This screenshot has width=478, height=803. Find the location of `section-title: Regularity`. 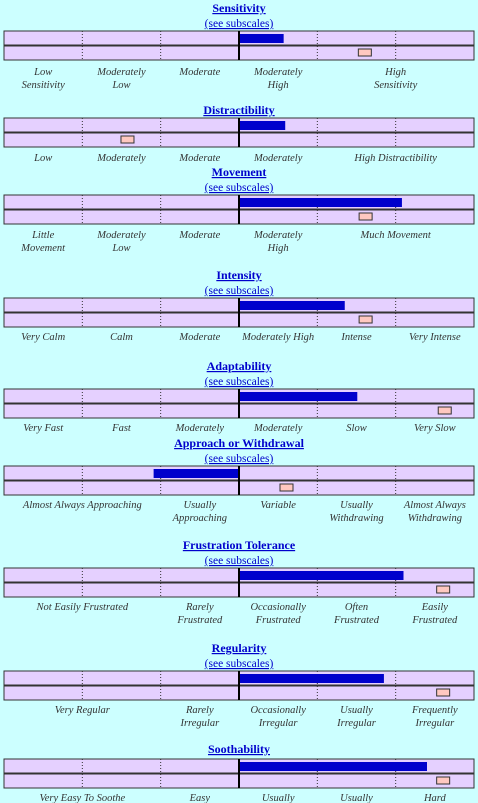

section-title: Regularity is located at coordinates (239, 648).